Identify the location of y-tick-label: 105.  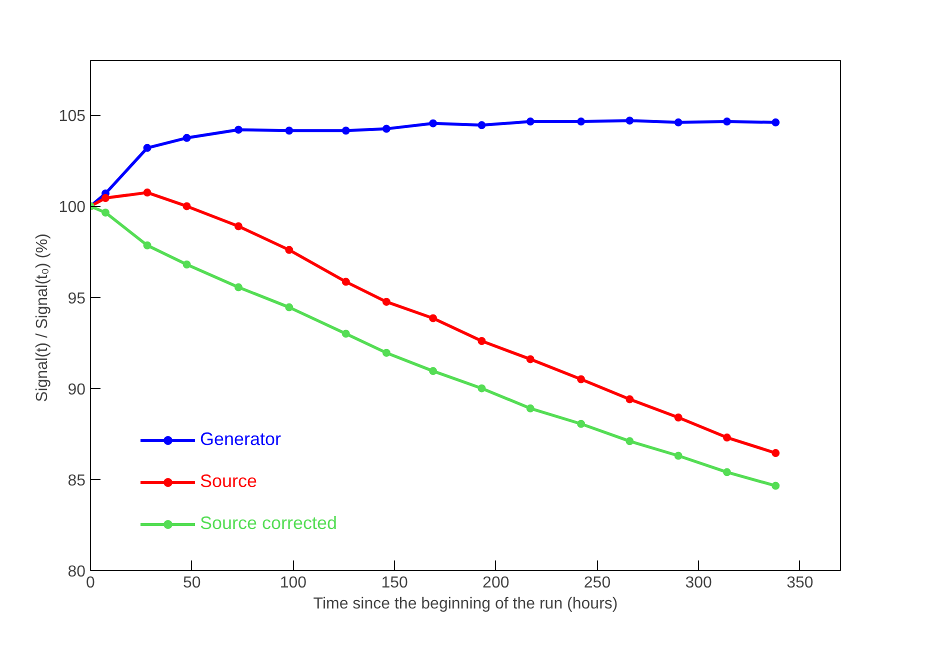
(72, 117).